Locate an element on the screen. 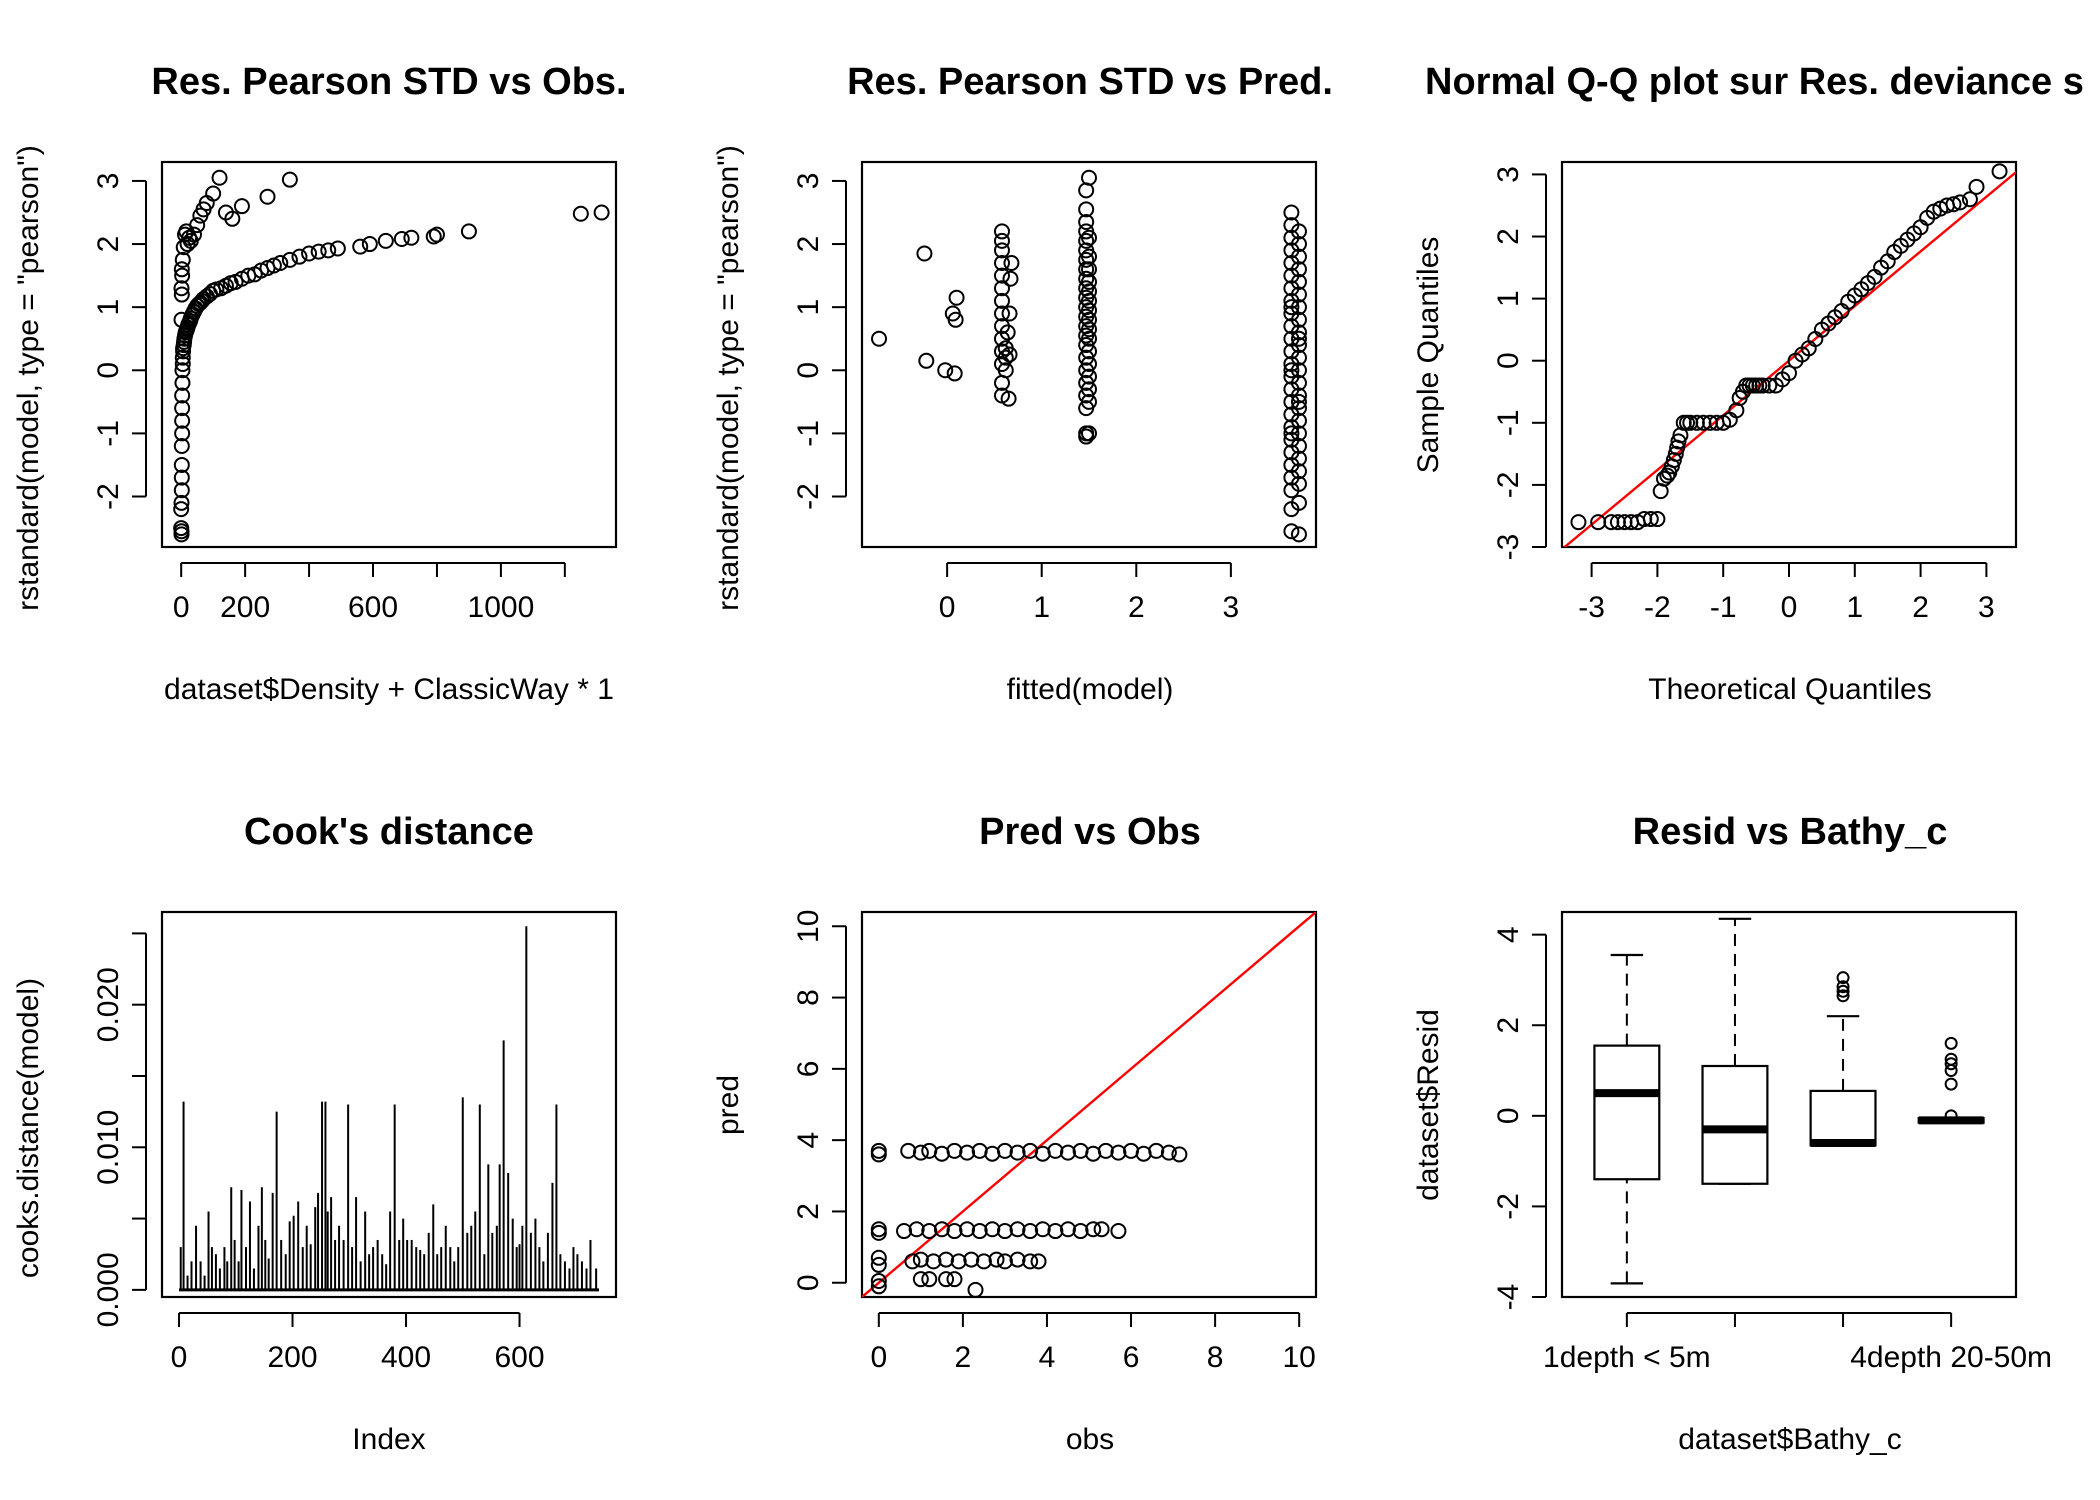  x-axis-label: dataset$Bathy_c is located at coordinates (1790, 1439).